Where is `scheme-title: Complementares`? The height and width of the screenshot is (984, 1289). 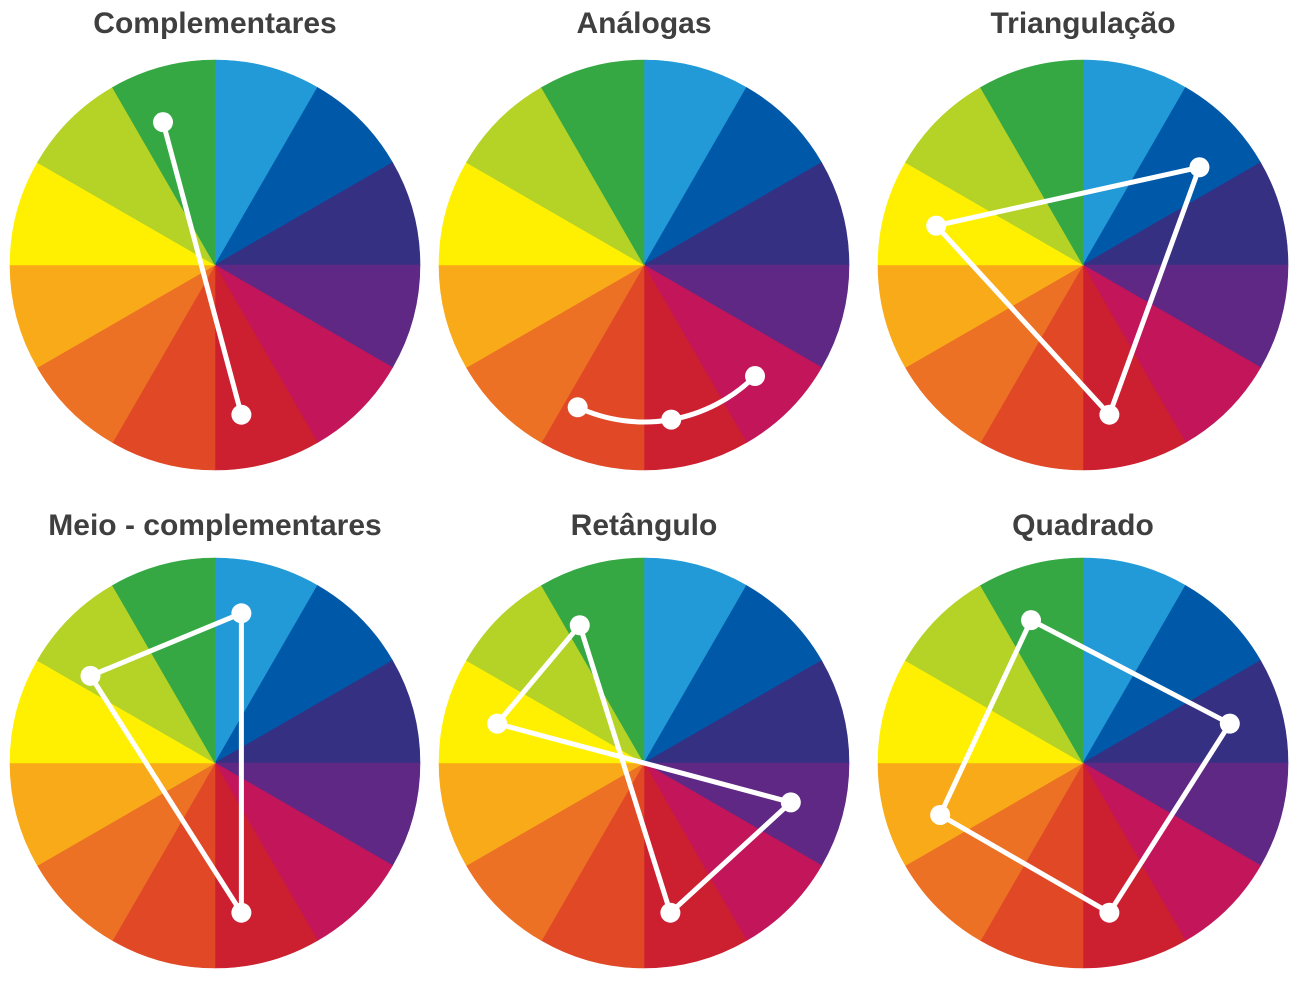
scheme-title: Complementares is located at coordinates (215, 23).